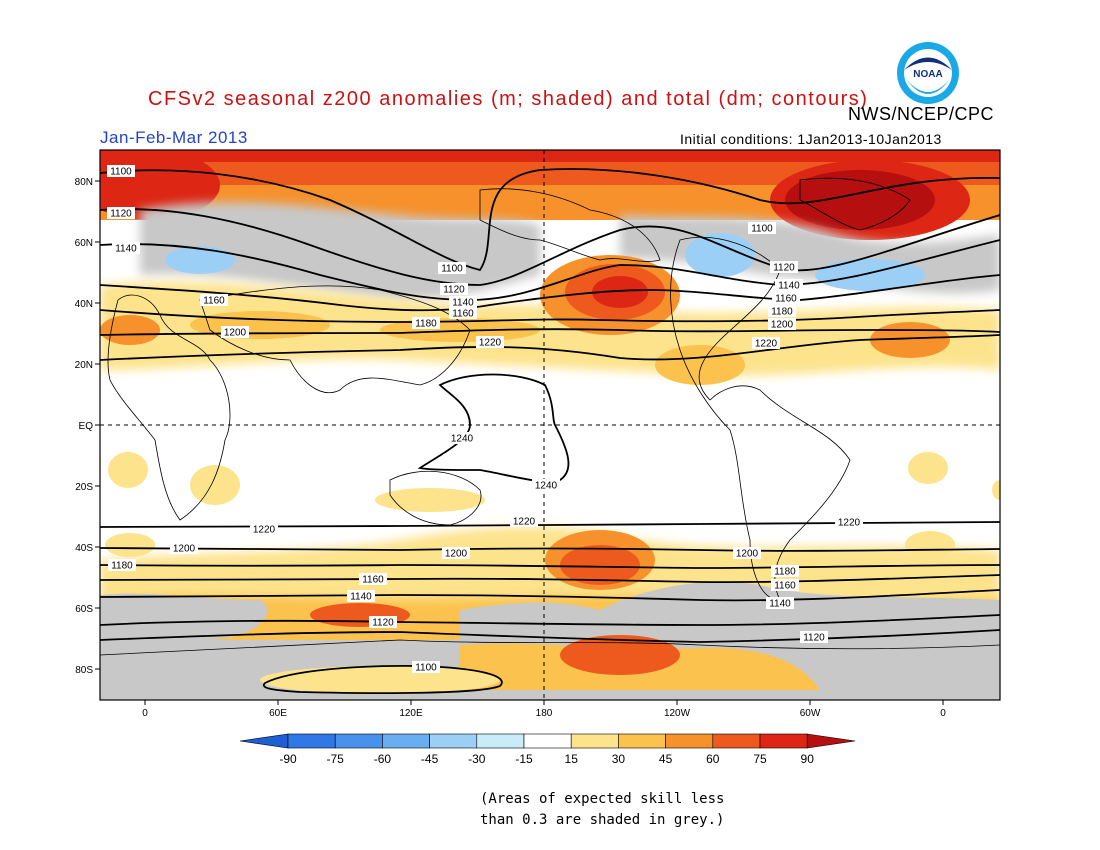 The width and height of the screenshot is (1100, 850). Describe the element at coordinates (288, 759) in the screenshot. I see `colorbar-tick-label: -90` at that location.